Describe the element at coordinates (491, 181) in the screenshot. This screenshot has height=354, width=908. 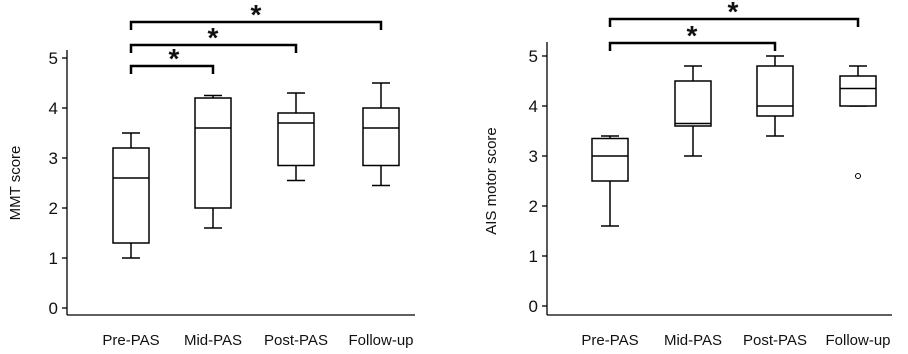
I see `y-axis-title: AIS motor score` at that location.